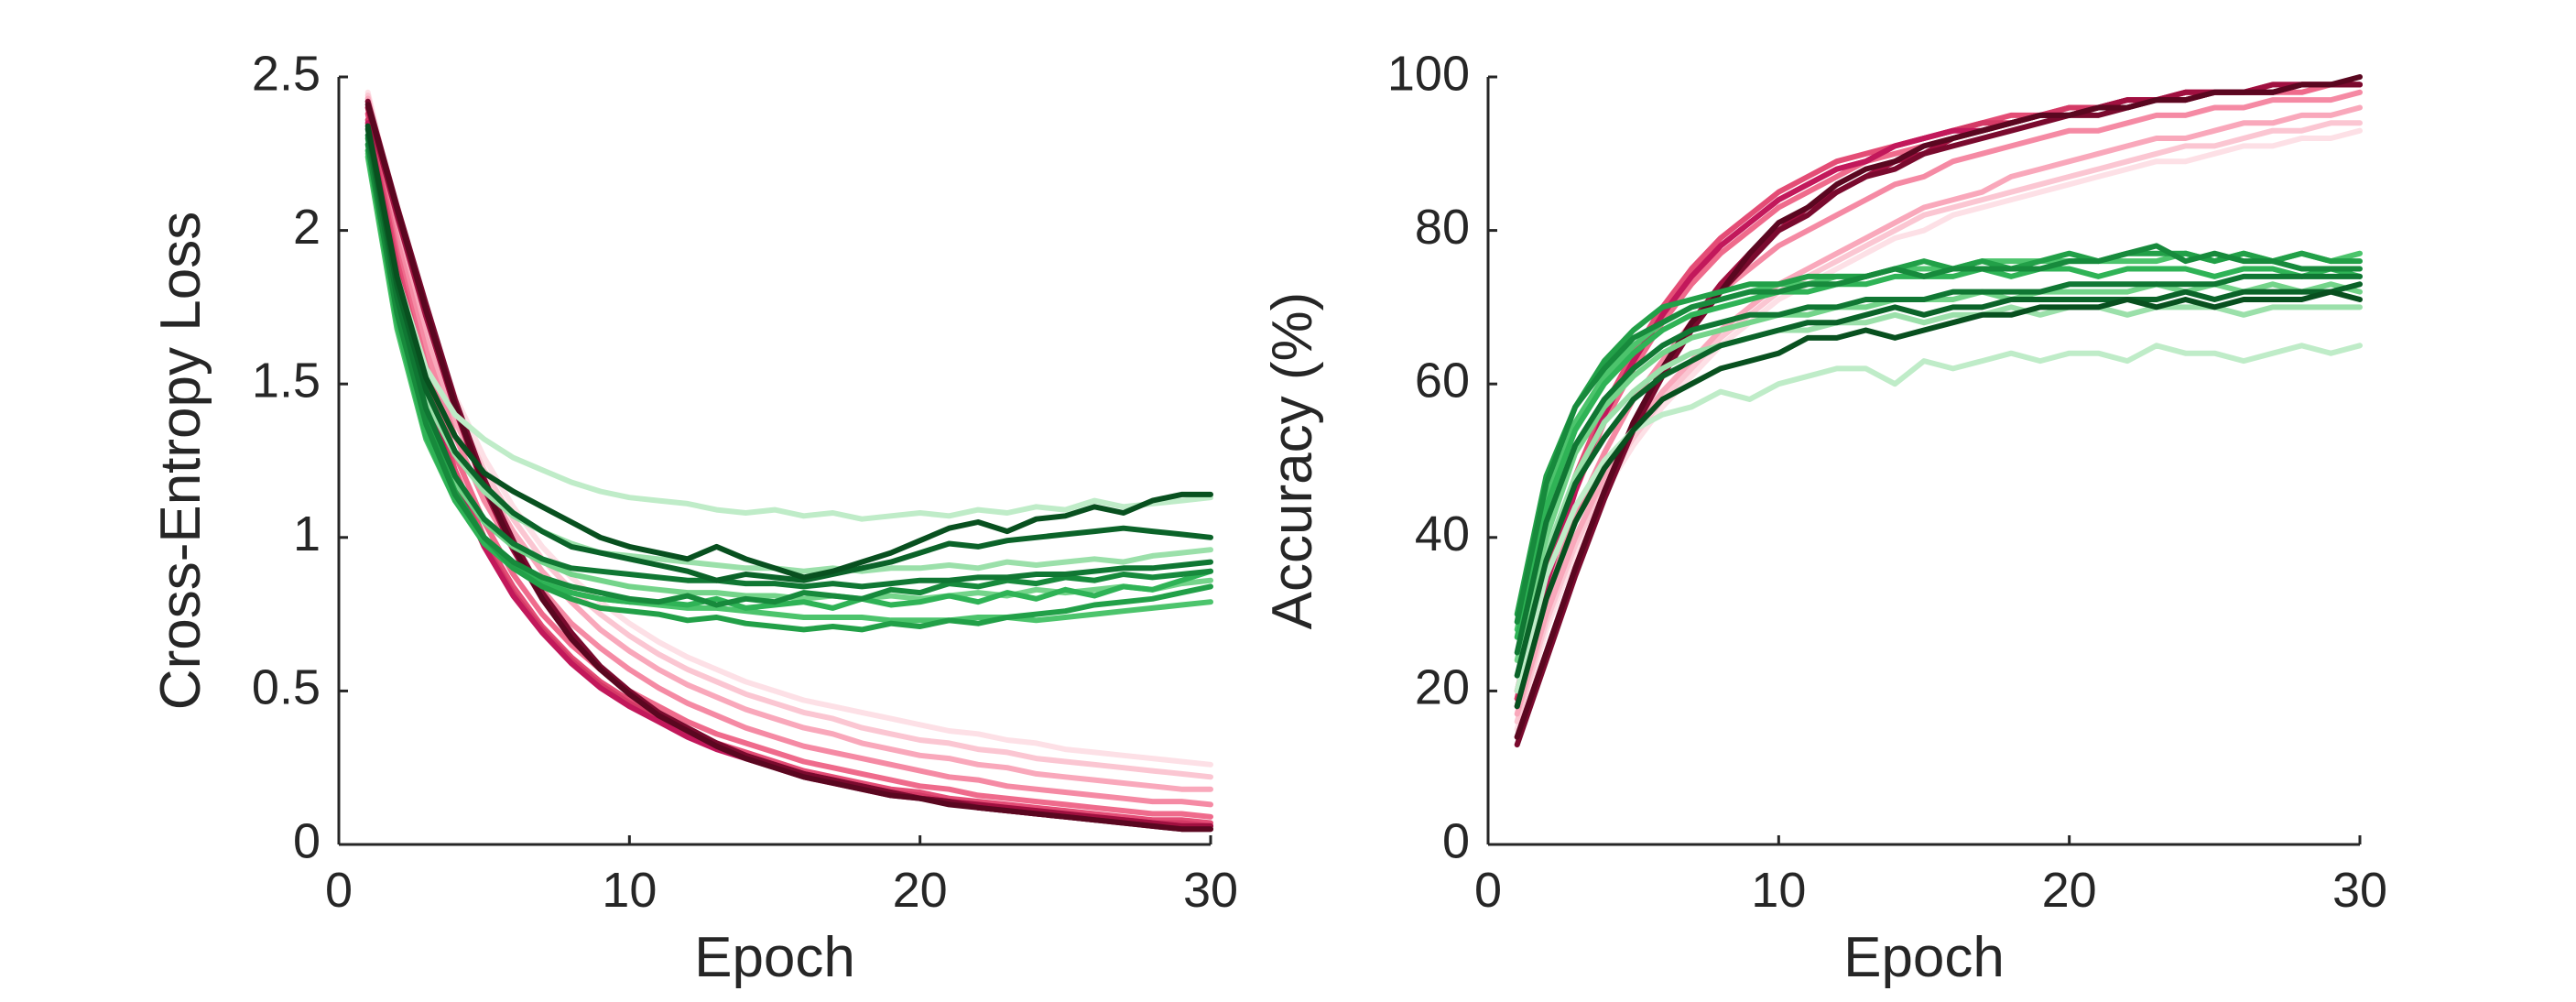 The width and height of the screenshot is (2576, 1002). I want to click on loss-y-tick-label: 0, so click(307, 840).